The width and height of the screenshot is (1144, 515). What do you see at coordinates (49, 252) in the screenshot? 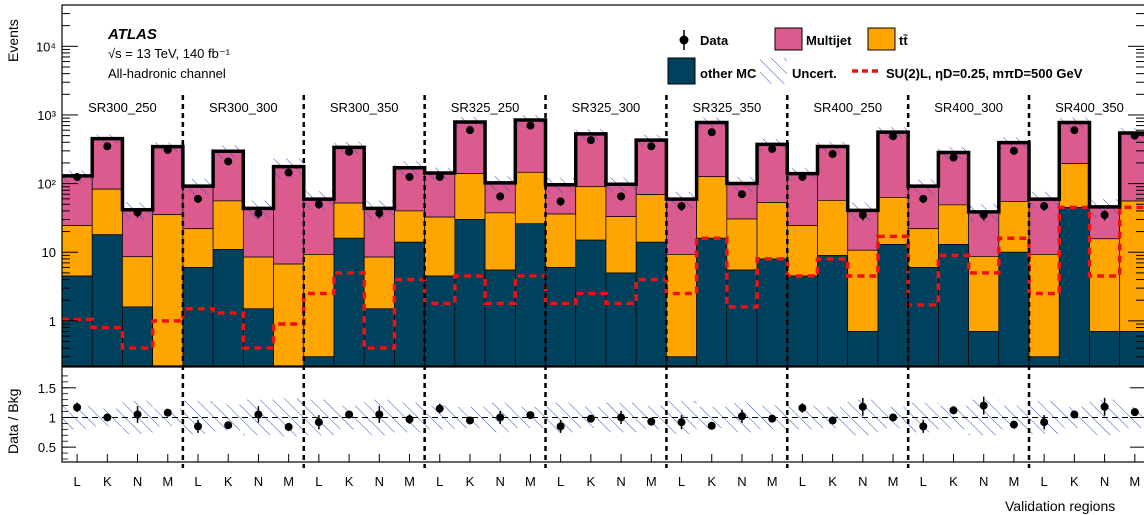
I see `y-tick-label: 10` at bounding box center [49, 252].